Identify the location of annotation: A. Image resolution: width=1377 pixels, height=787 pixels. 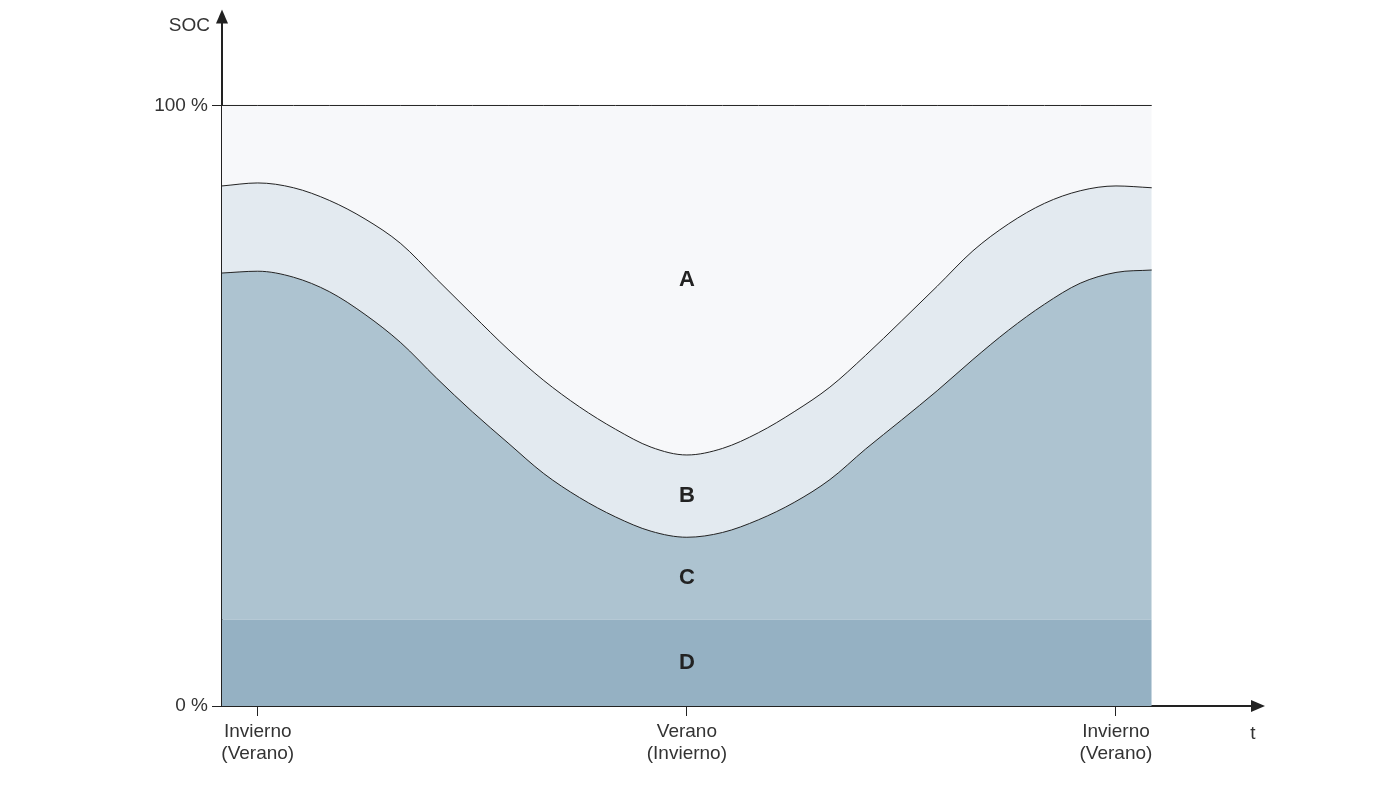
(686, 279).